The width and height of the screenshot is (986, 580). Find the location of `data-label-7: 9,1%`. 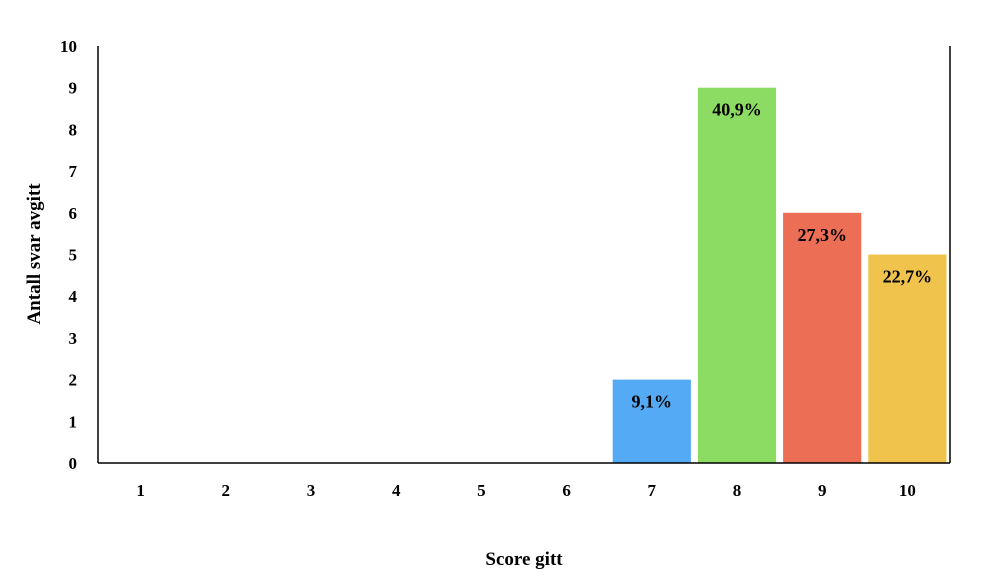

data-label-7: 9,1% is located at coordinates (652, 402).